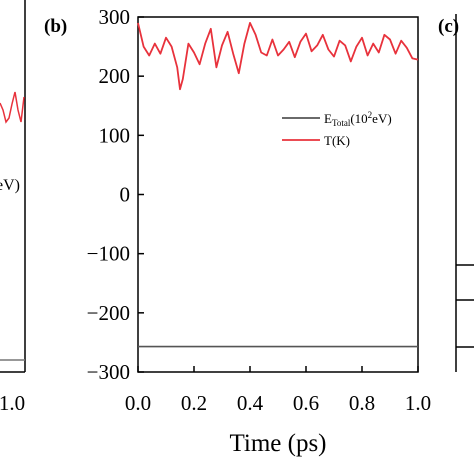 The height and width of the screenshot is (474, 474). Describe the element at coordinates (278, 56) in the screenshot. I see `series-line-temperature` at that location.